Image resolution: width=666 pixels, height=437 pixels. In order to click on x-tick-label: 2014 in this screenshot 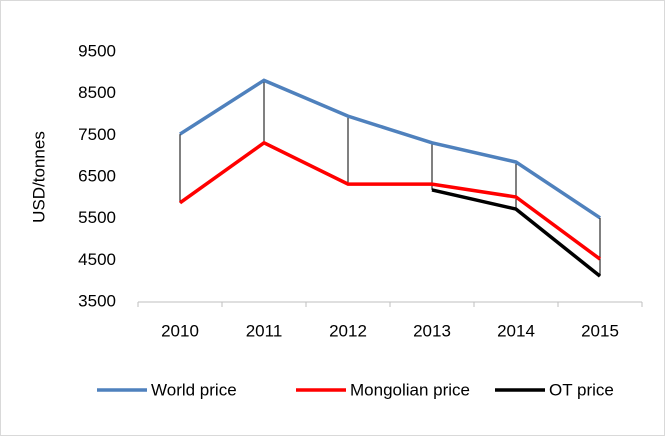, I will do `click(516, 330)`.